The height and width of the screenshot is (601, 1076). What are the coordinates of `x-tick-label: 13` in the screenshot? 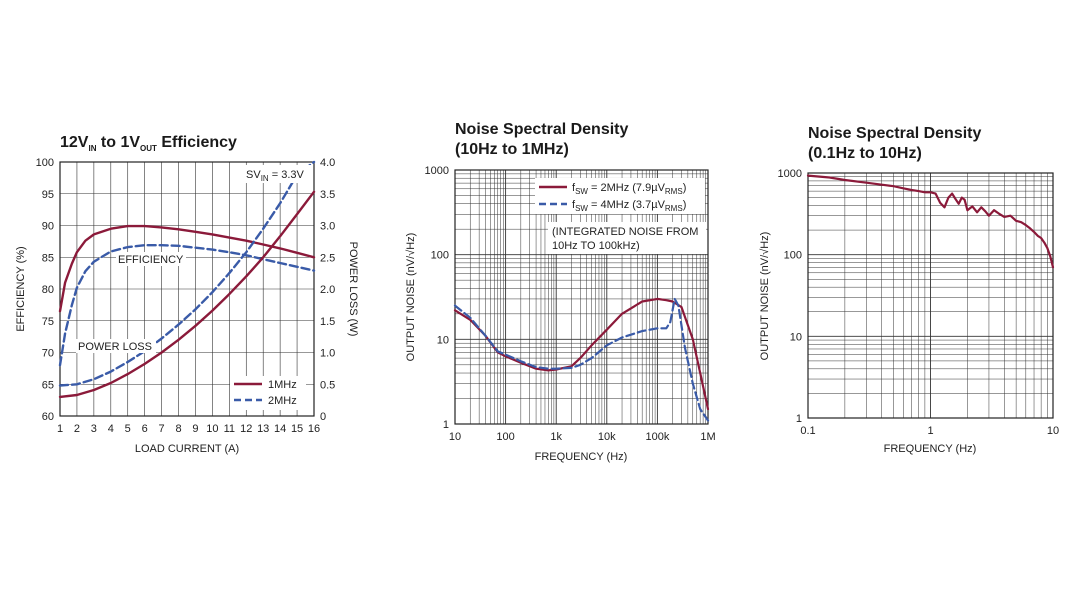 It's located at (263, 429).